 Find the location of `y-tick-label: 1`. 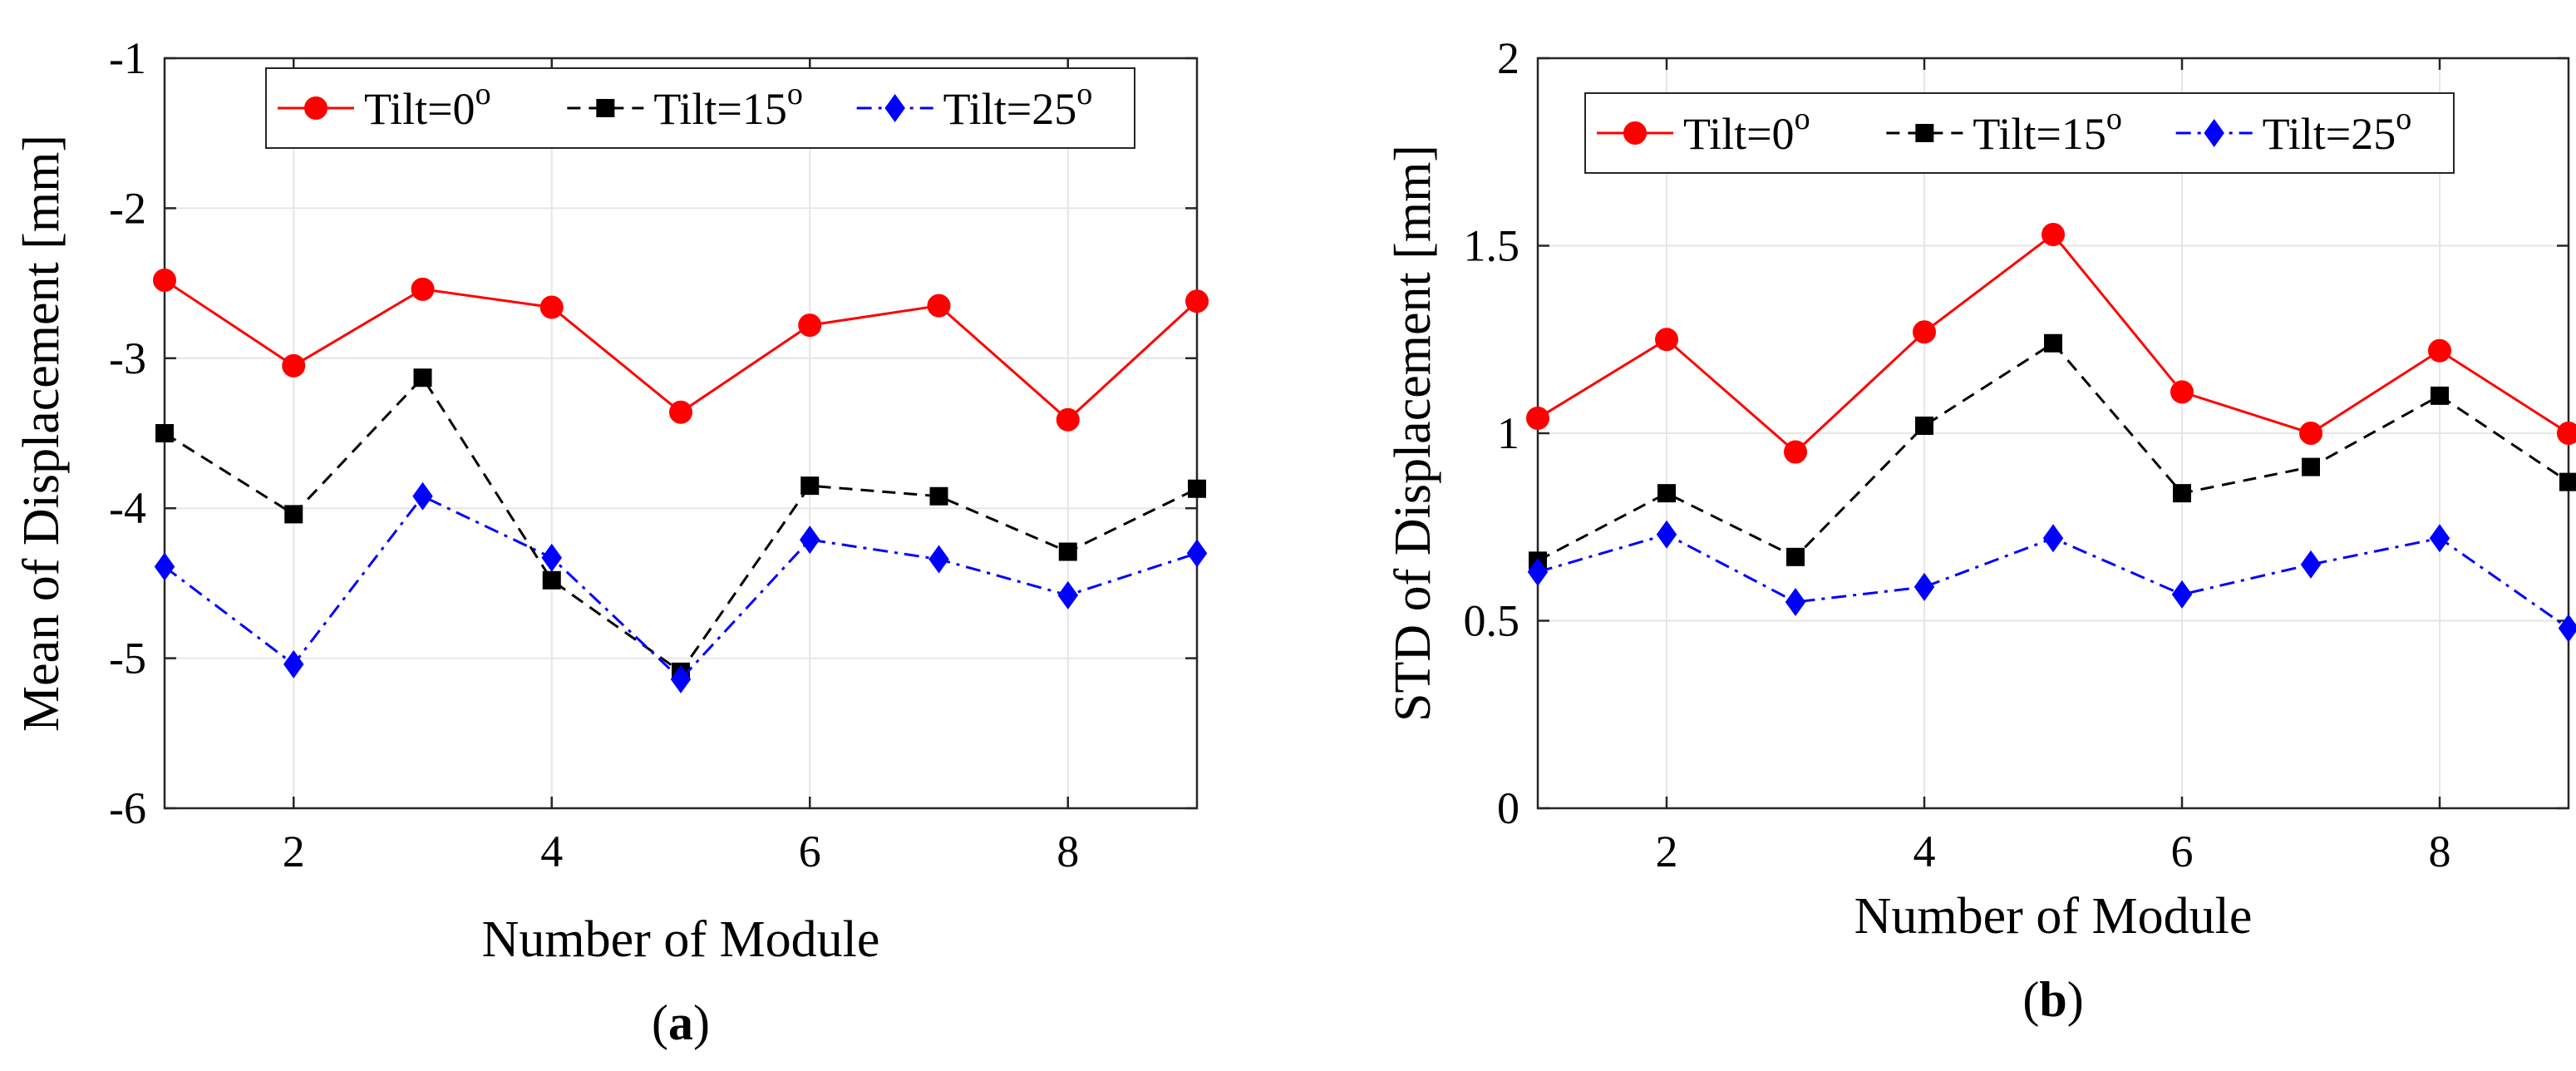

y-tick-label: 1 is located at coordinates (1508, 433).